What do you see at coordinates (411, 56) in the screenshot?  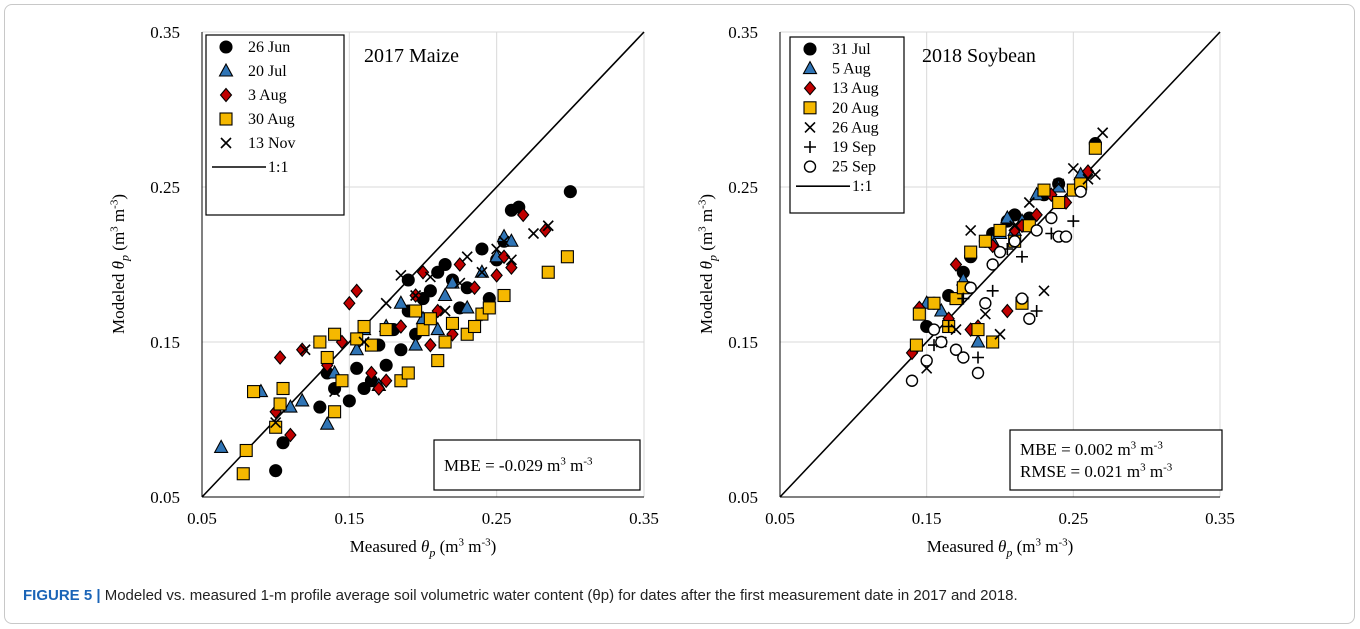 I see `chart-title: 2017 Maize` at bounding box center [411, 56].